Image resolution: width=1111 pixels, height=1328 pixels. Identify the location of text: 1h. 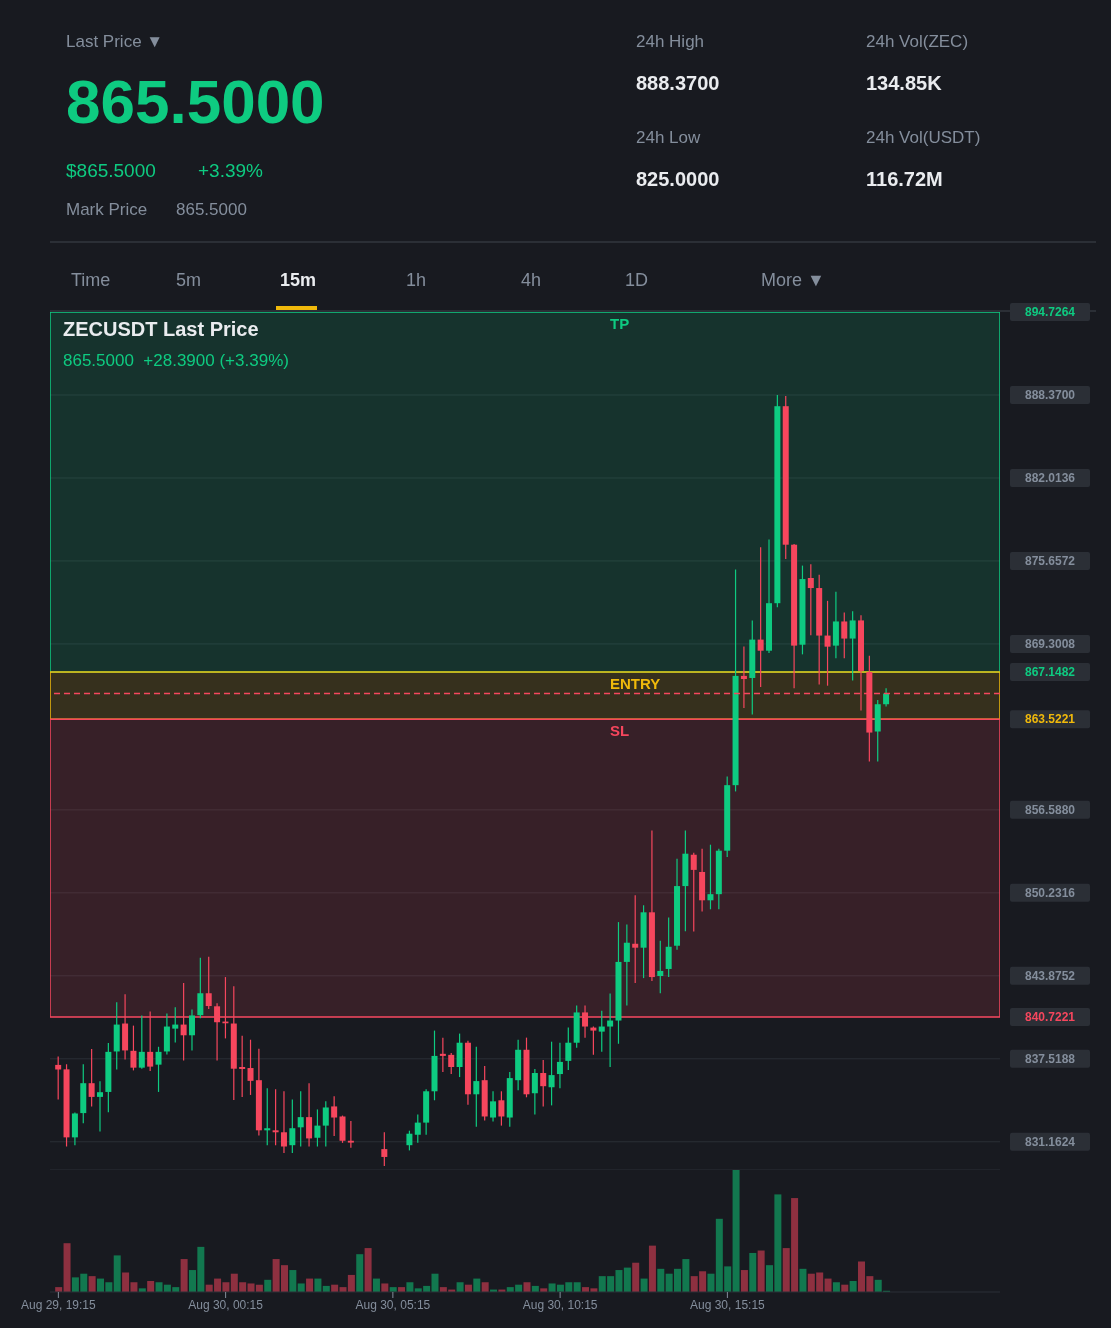
(416, 280).